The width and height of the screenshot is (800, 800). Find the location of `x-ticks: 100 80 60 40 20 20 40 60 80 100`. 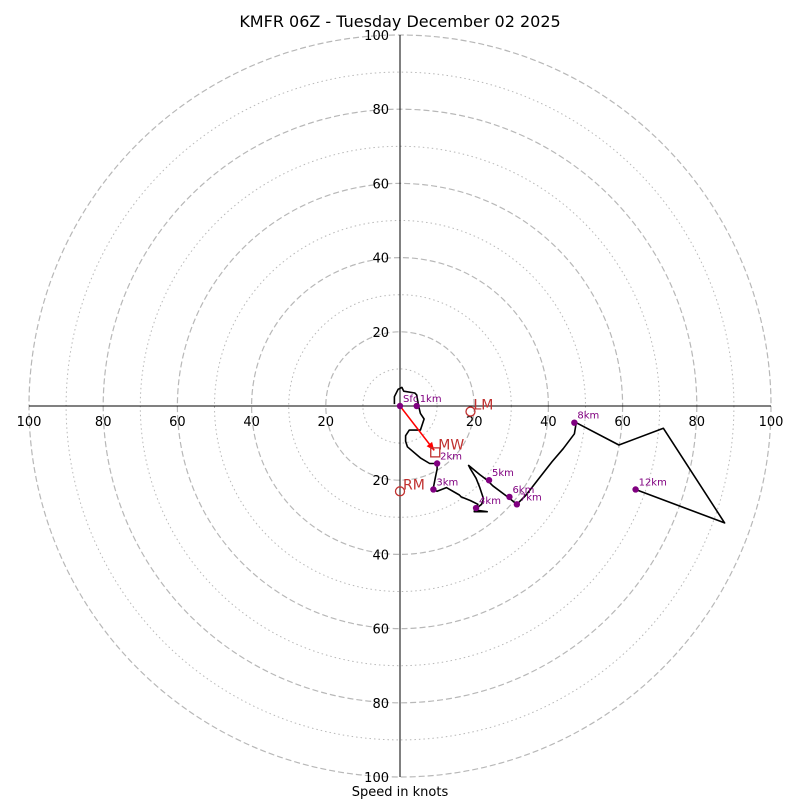

x-ticks: 100 80 60 40 20 20 40 60 80 100 is located at coordinates (400, 422).